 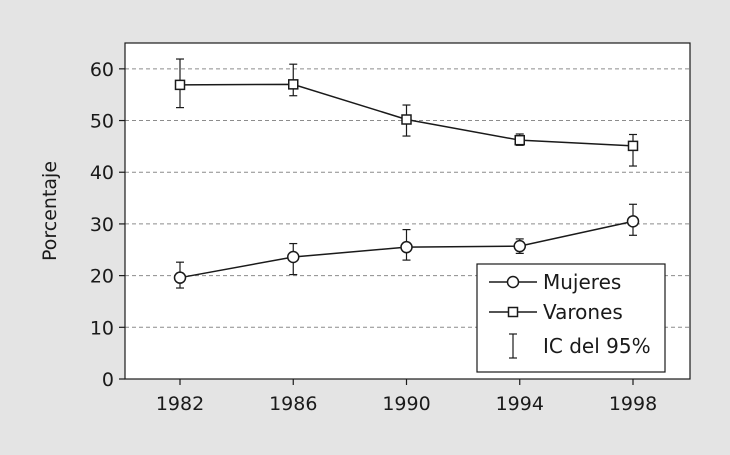 I want to click on x-tick-label: 1986, so click(x=293, y=404).